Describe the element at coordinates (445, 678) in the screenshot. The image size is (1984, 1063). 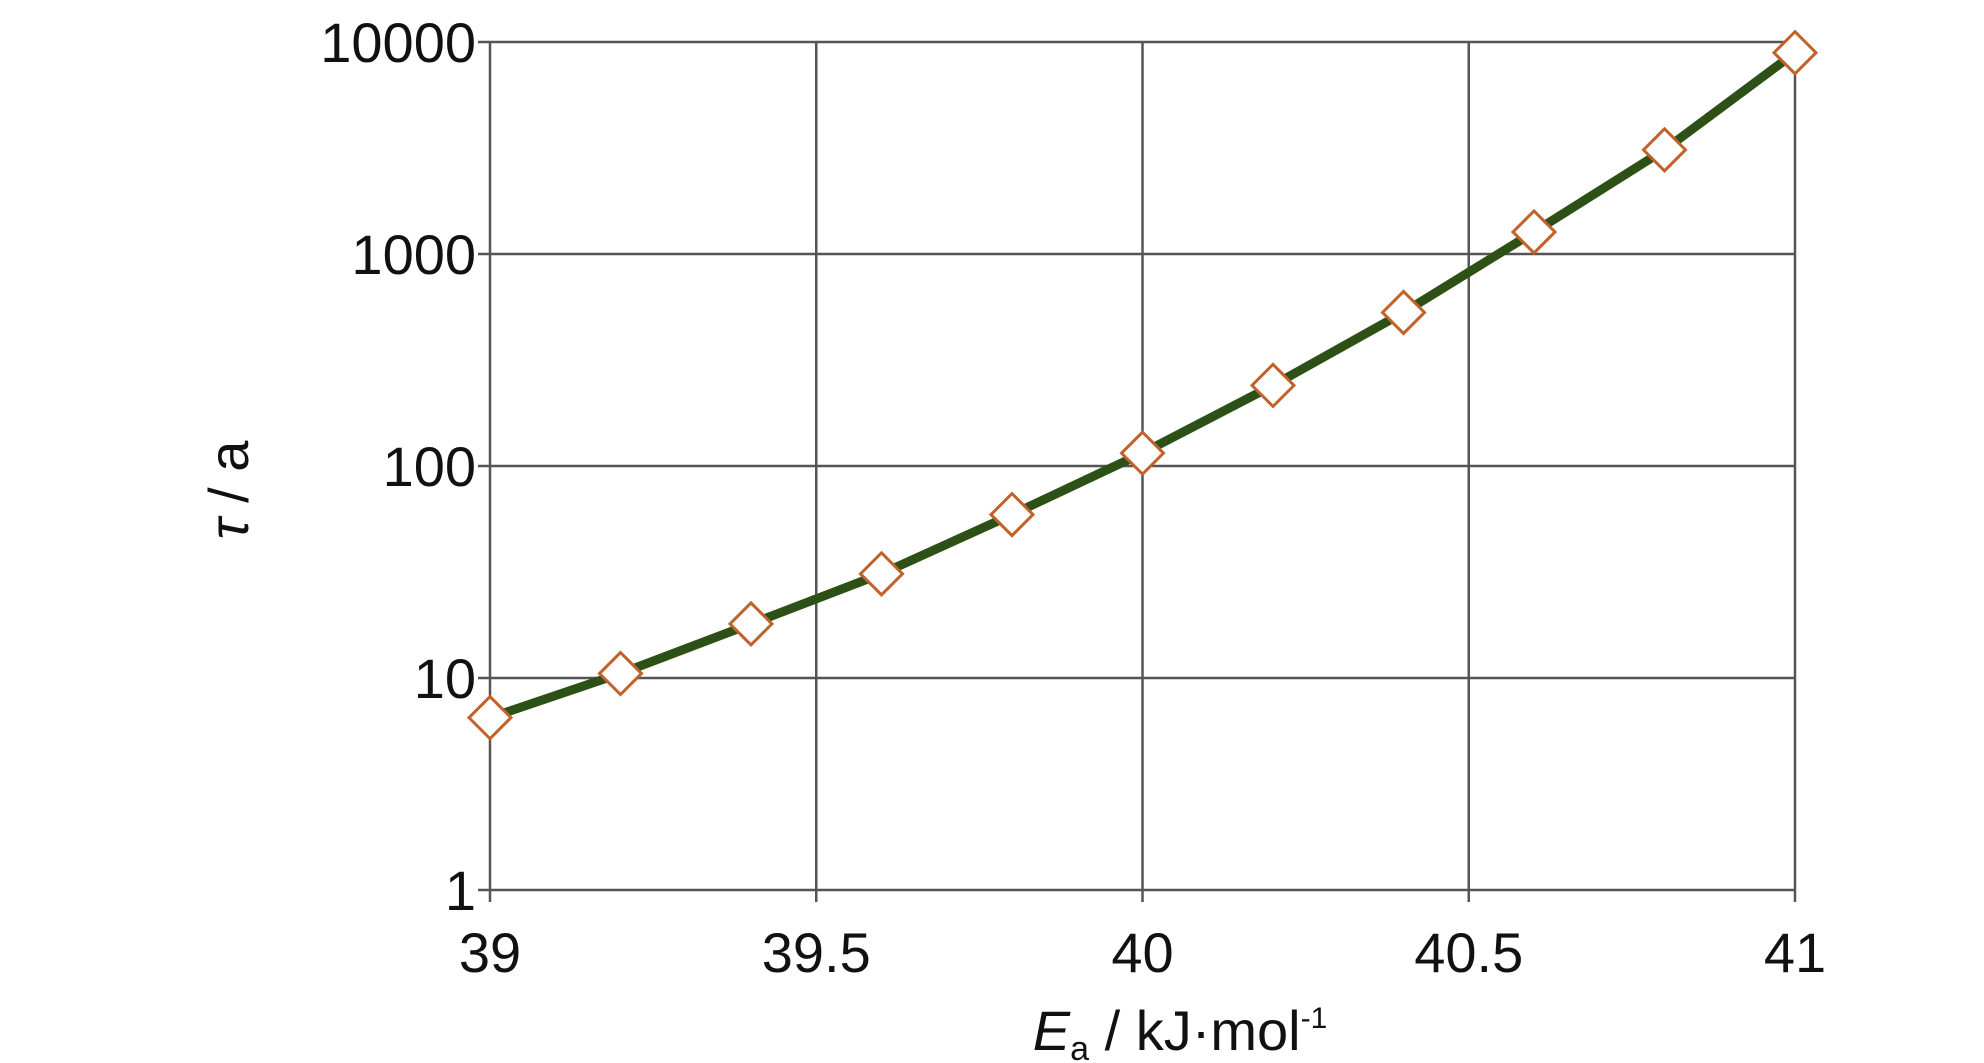
I see `y-tick-label: 10` at that location.